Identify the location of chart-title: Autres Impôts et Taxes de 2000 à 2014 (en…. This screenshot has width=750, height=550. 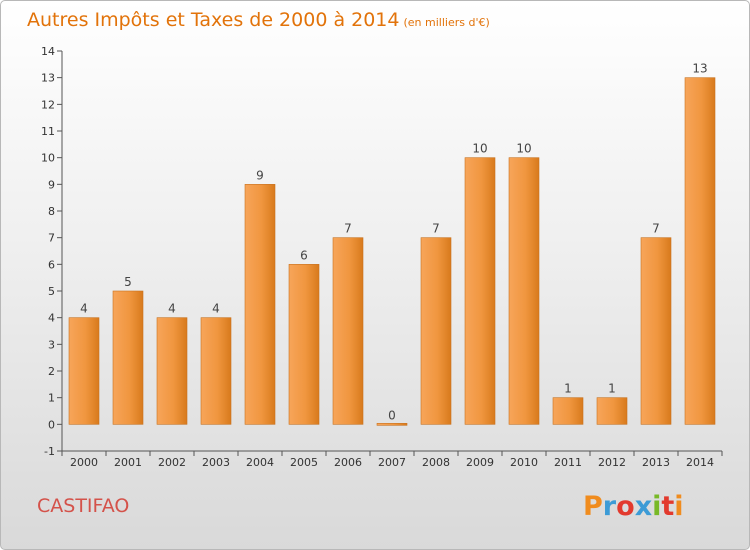
(258, 20).